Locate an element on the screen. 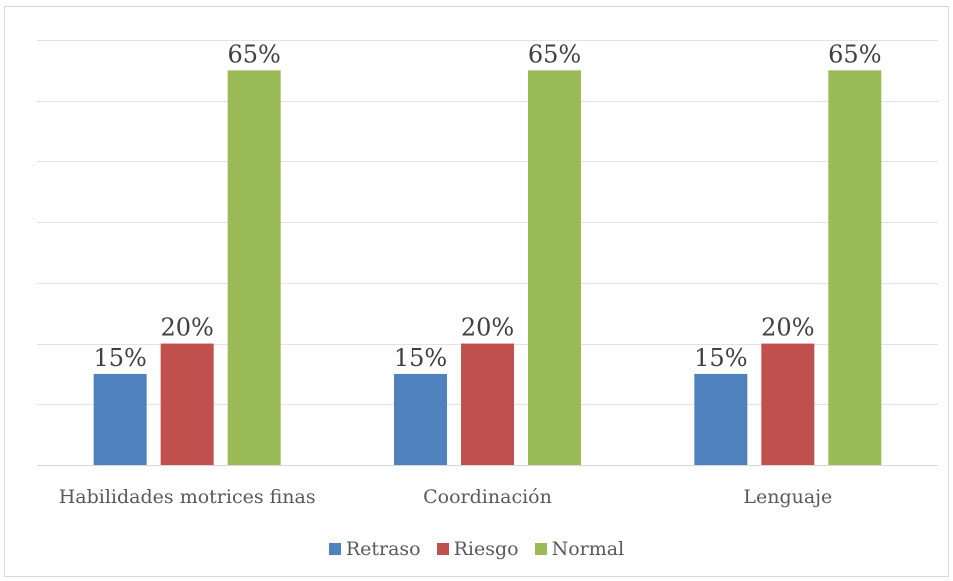  data-label-normal-1: 65% is located at coordinates (554, 54).